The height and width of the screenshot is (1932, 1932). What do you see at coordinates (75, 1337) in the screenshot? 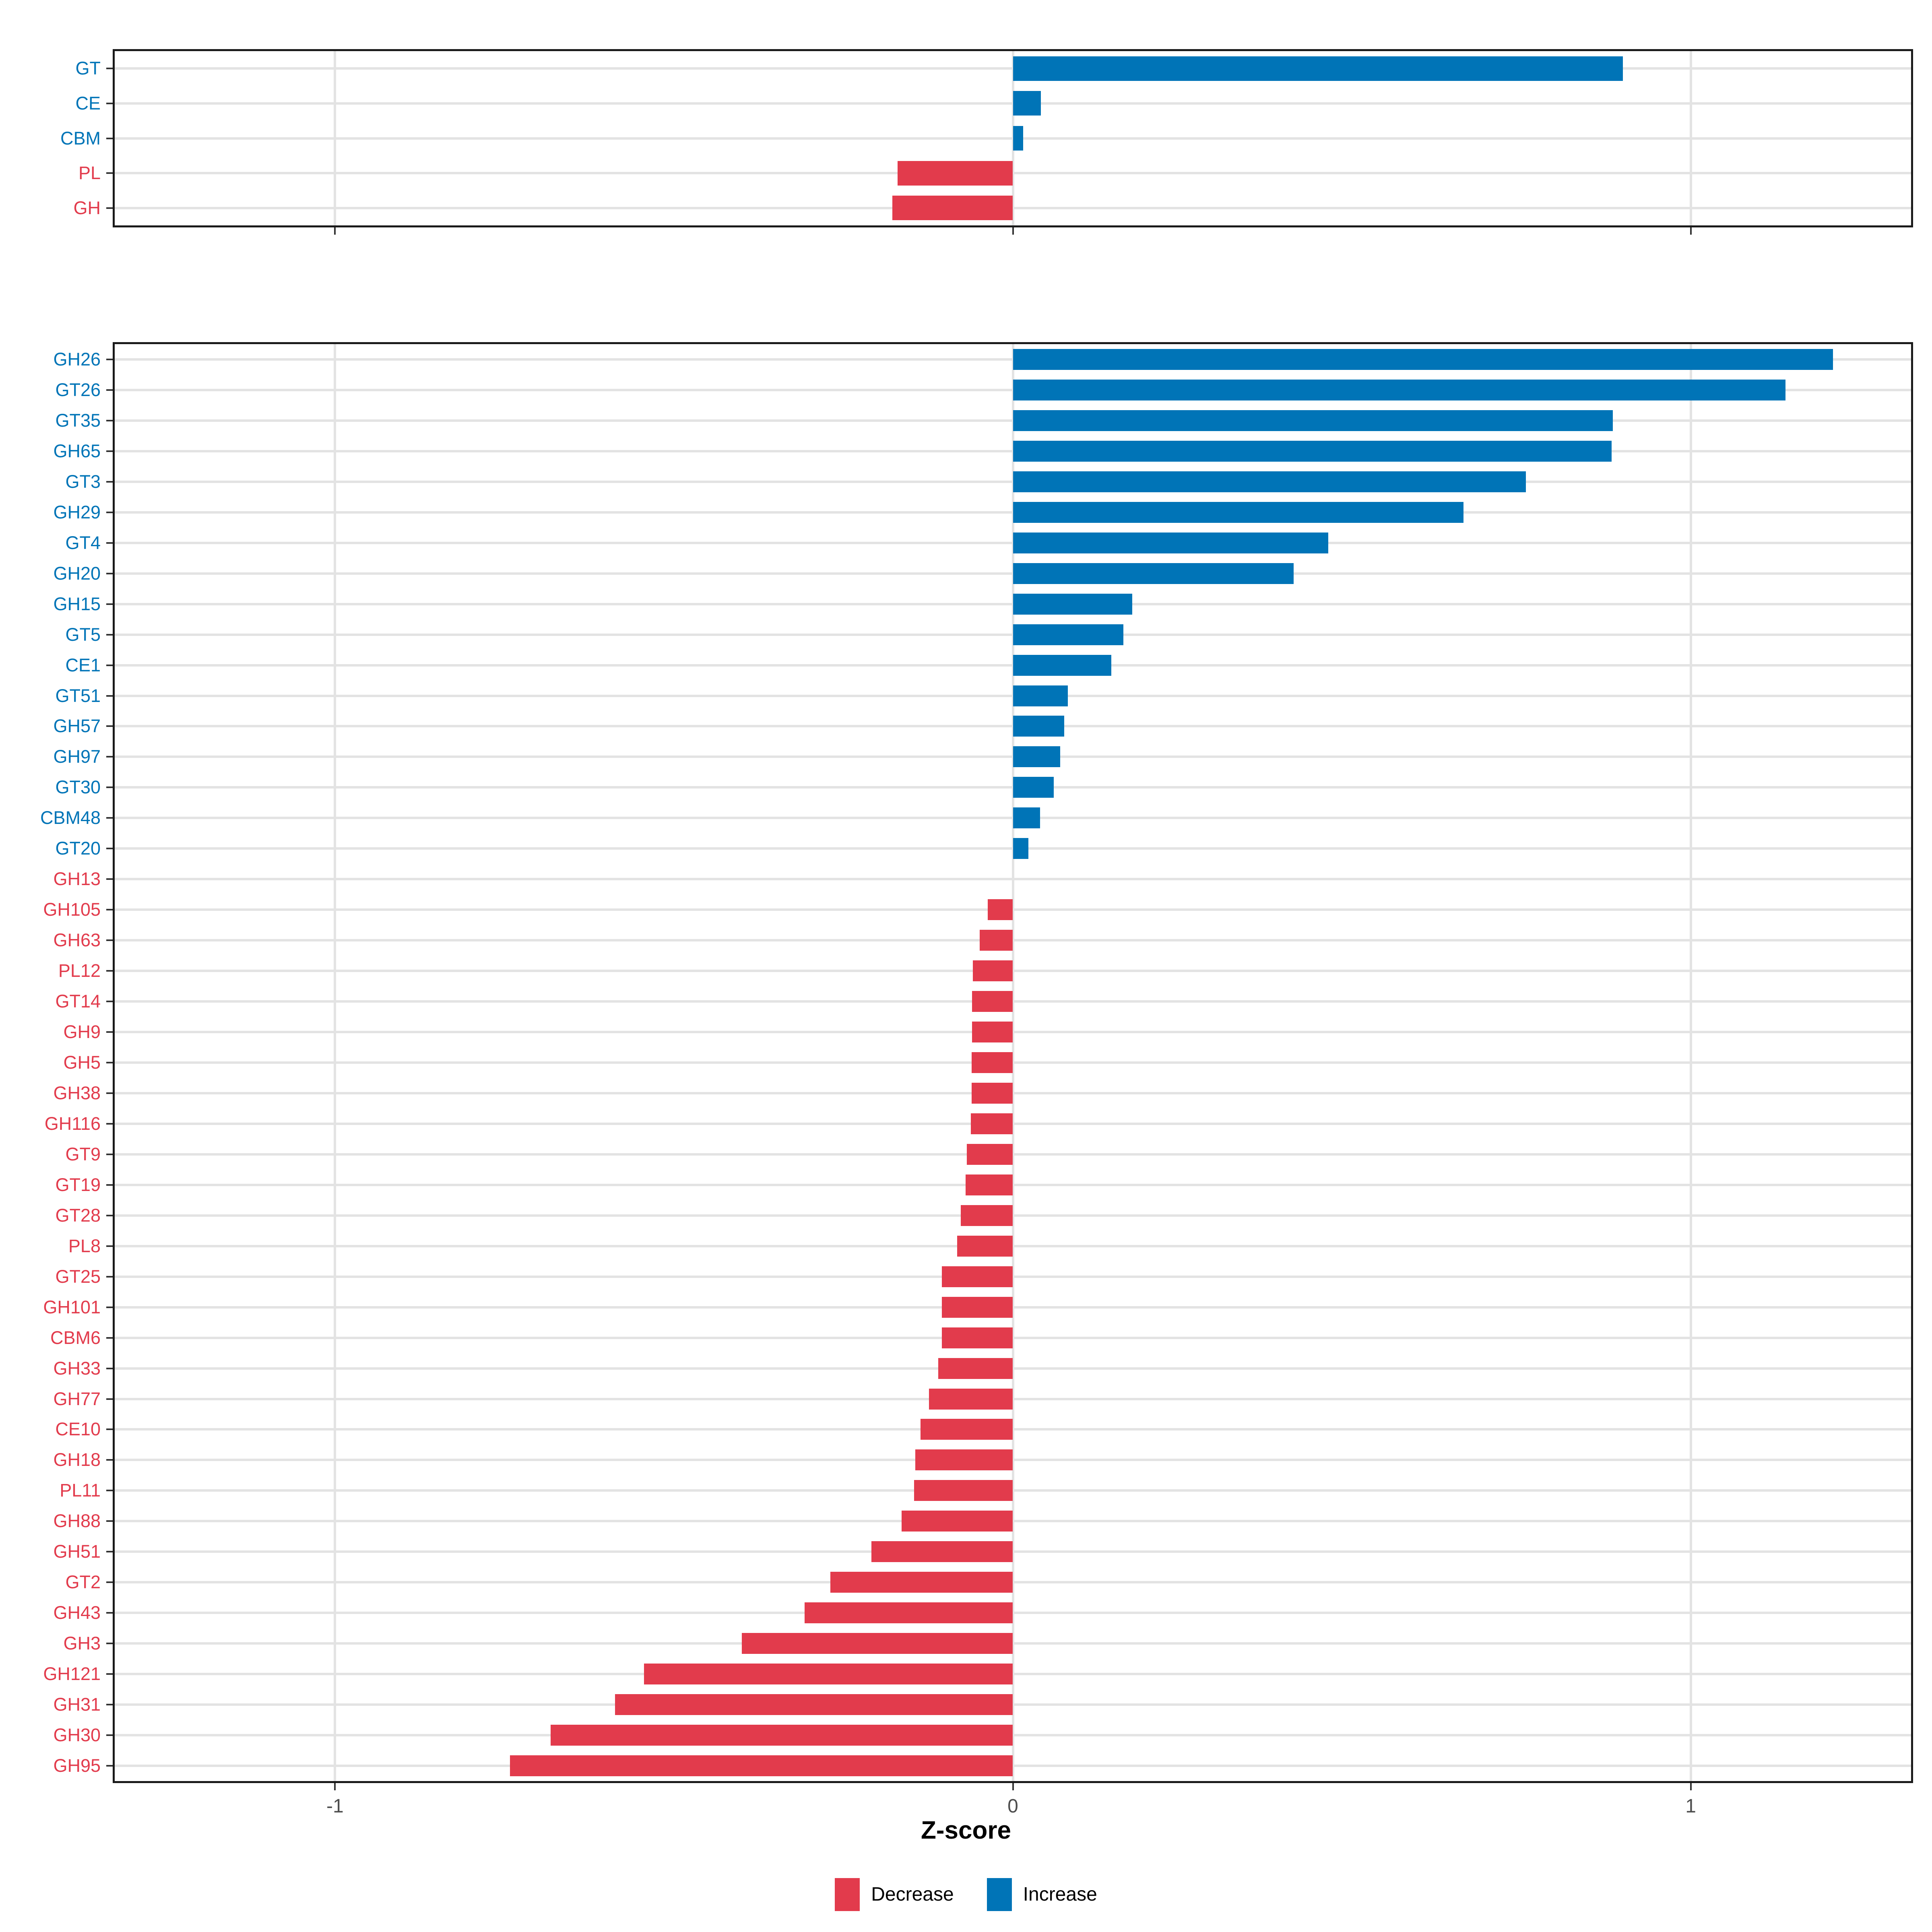
I see `y-label-CBM6: CBM6` at bounding box center [75, 1337].